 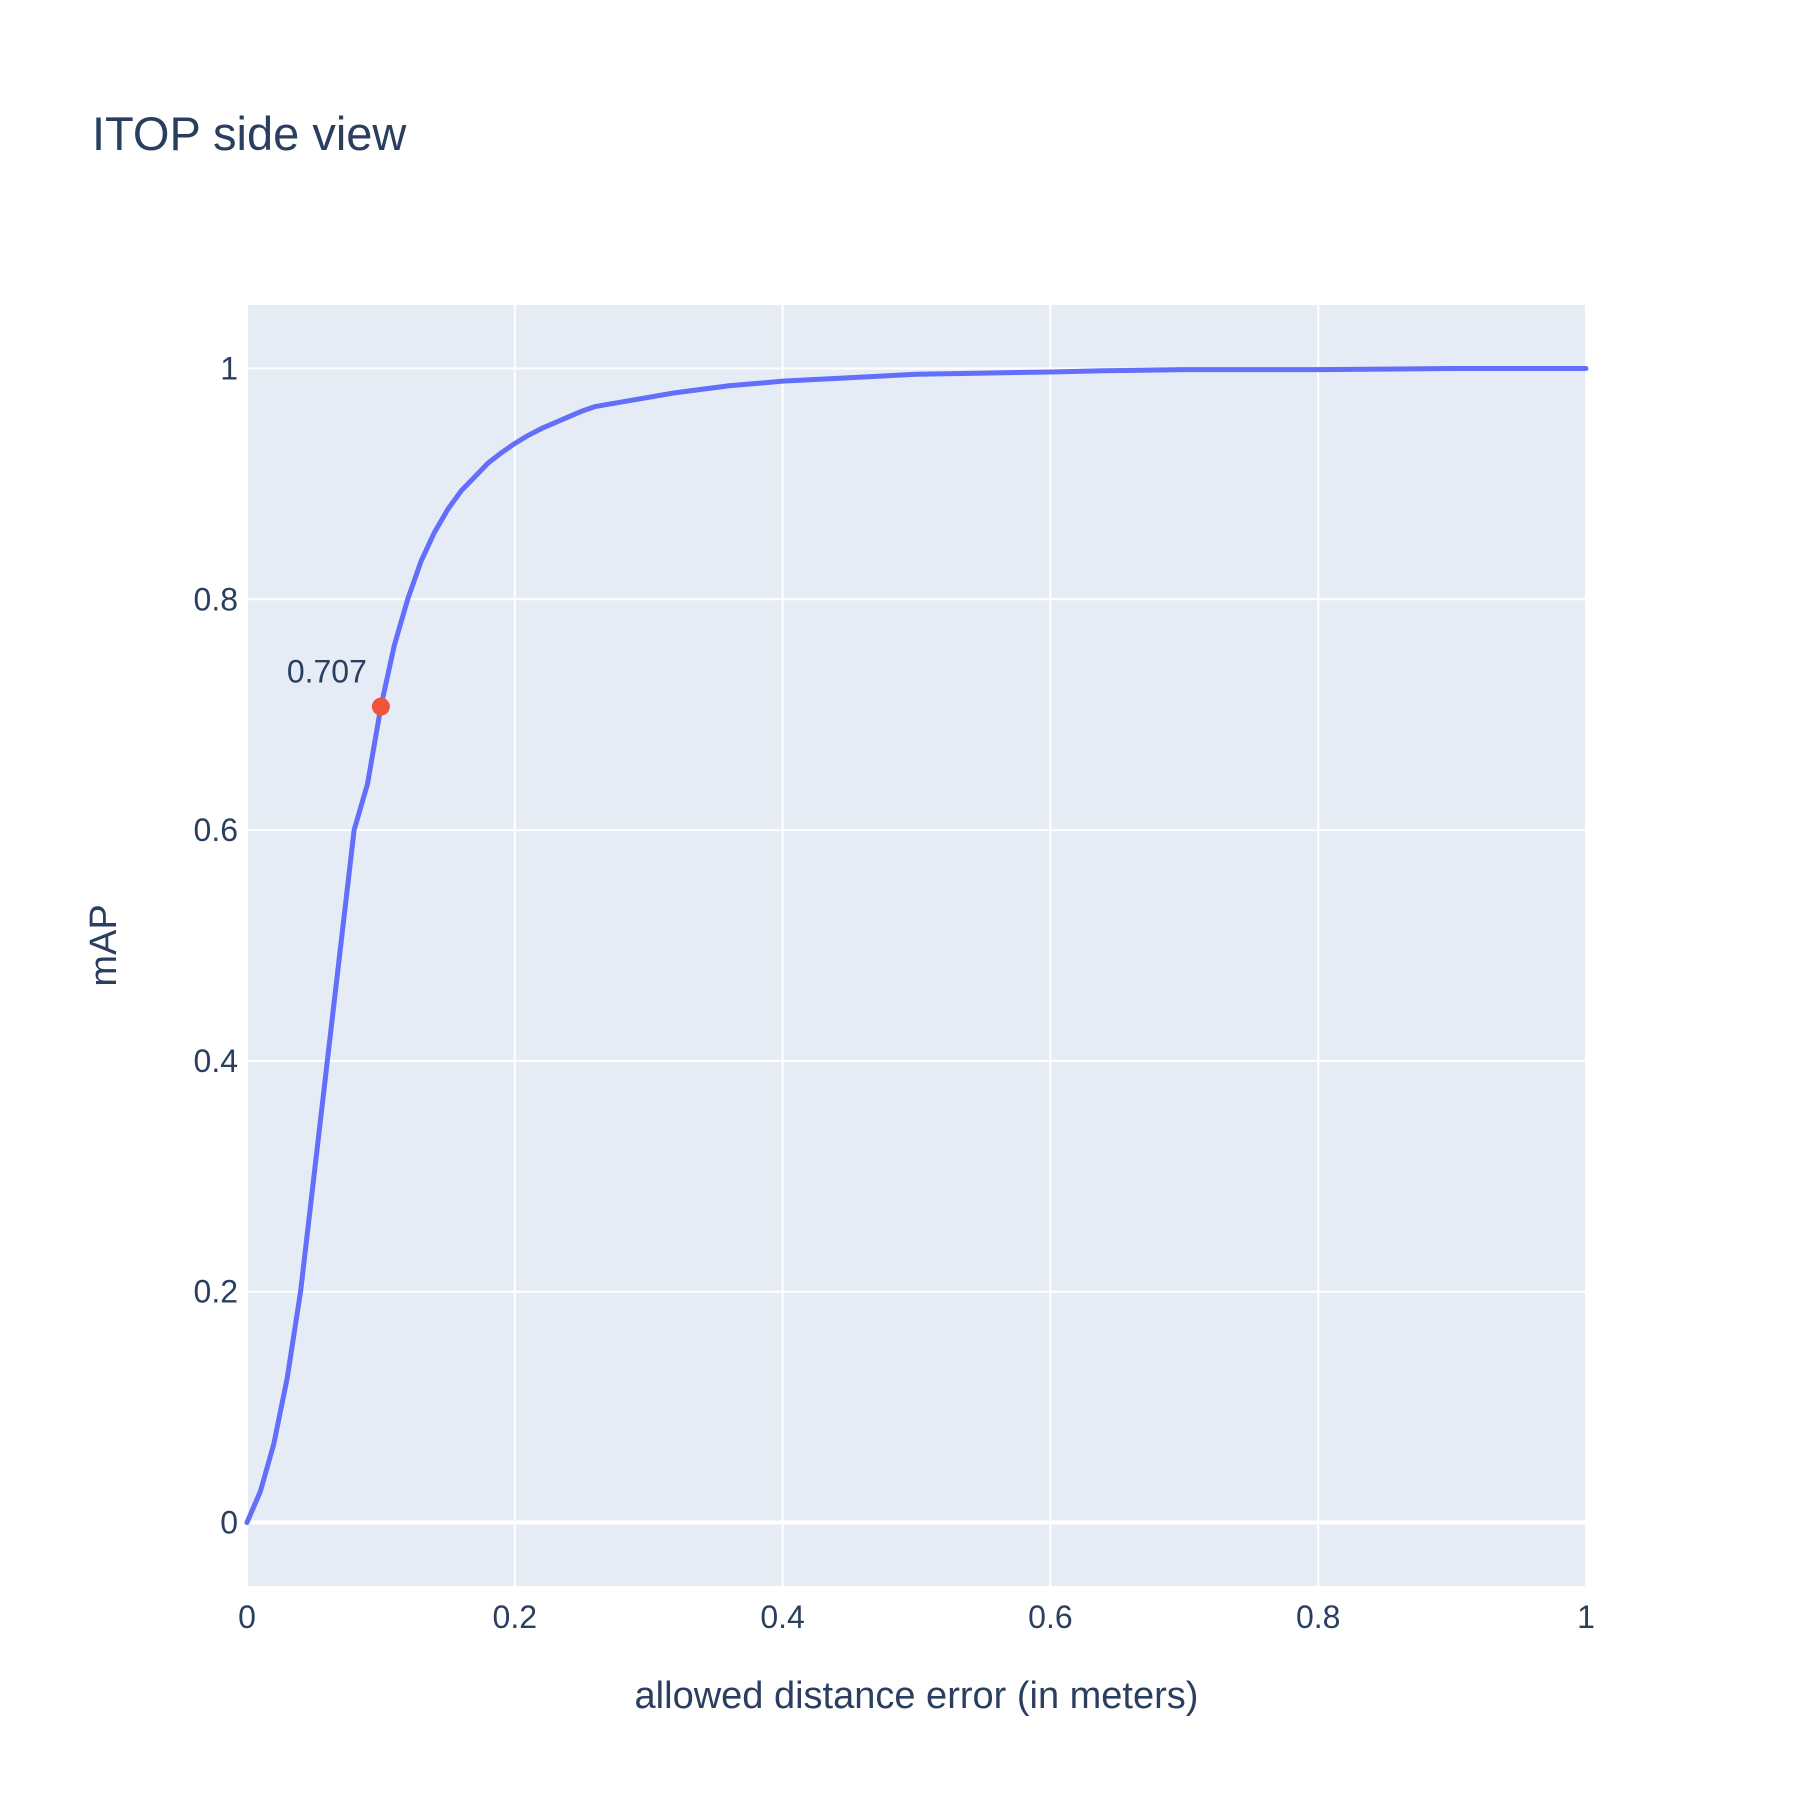 I want to click on x-tick-label: 0.6, so click(x=1050, y=1617).